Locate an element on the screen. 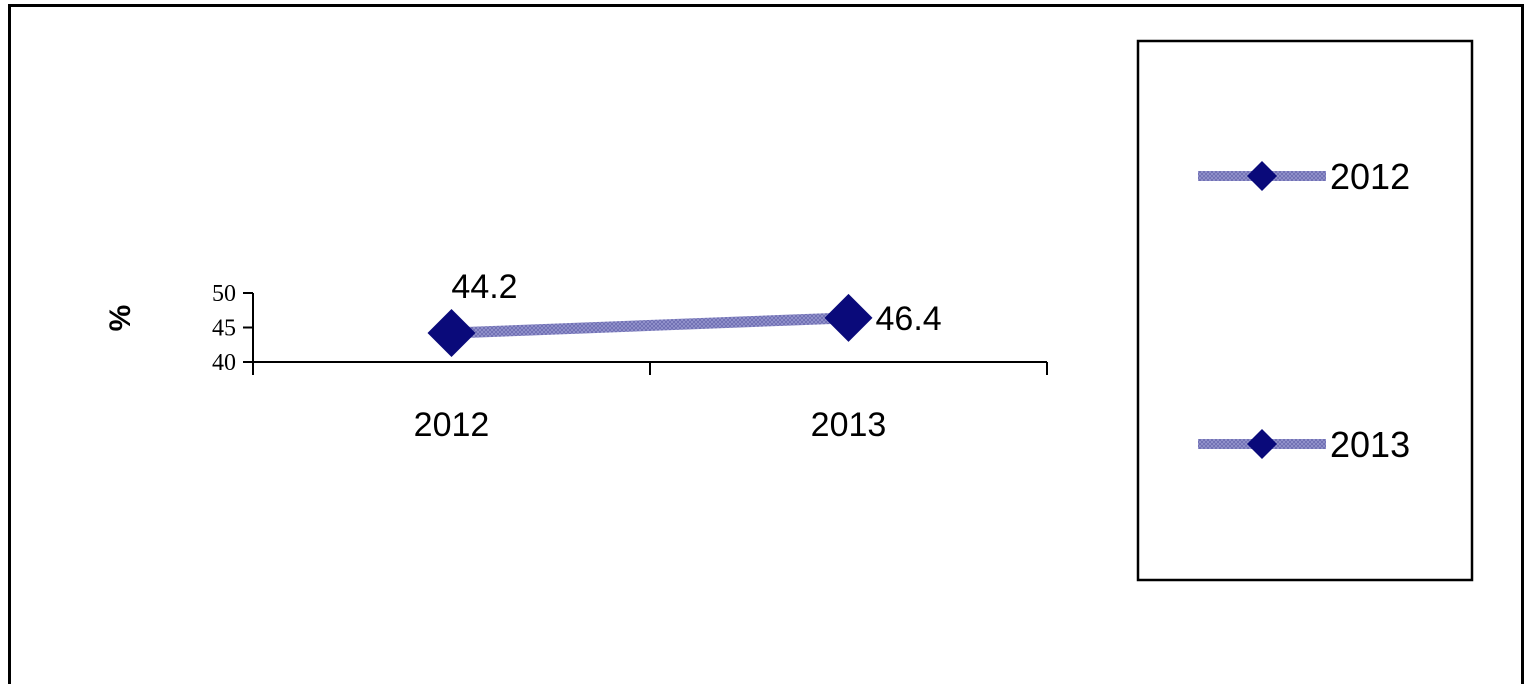  y-tick-label: 40 is located at coordinates (224, 363).